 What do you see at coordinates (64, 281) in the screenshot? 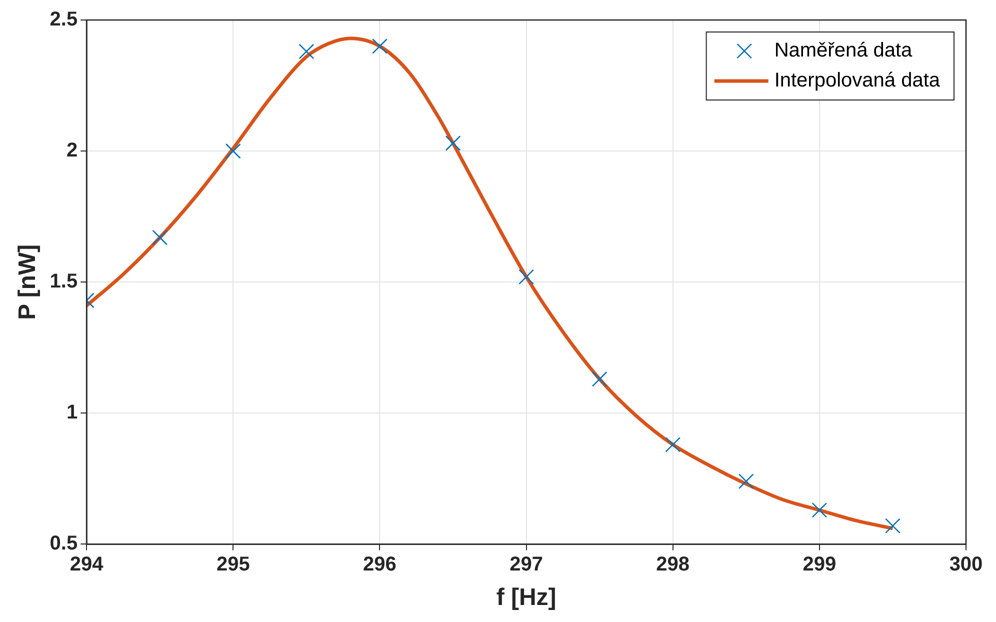
I see `y-tick-label: 1.5` at bounding box center [64, 281].